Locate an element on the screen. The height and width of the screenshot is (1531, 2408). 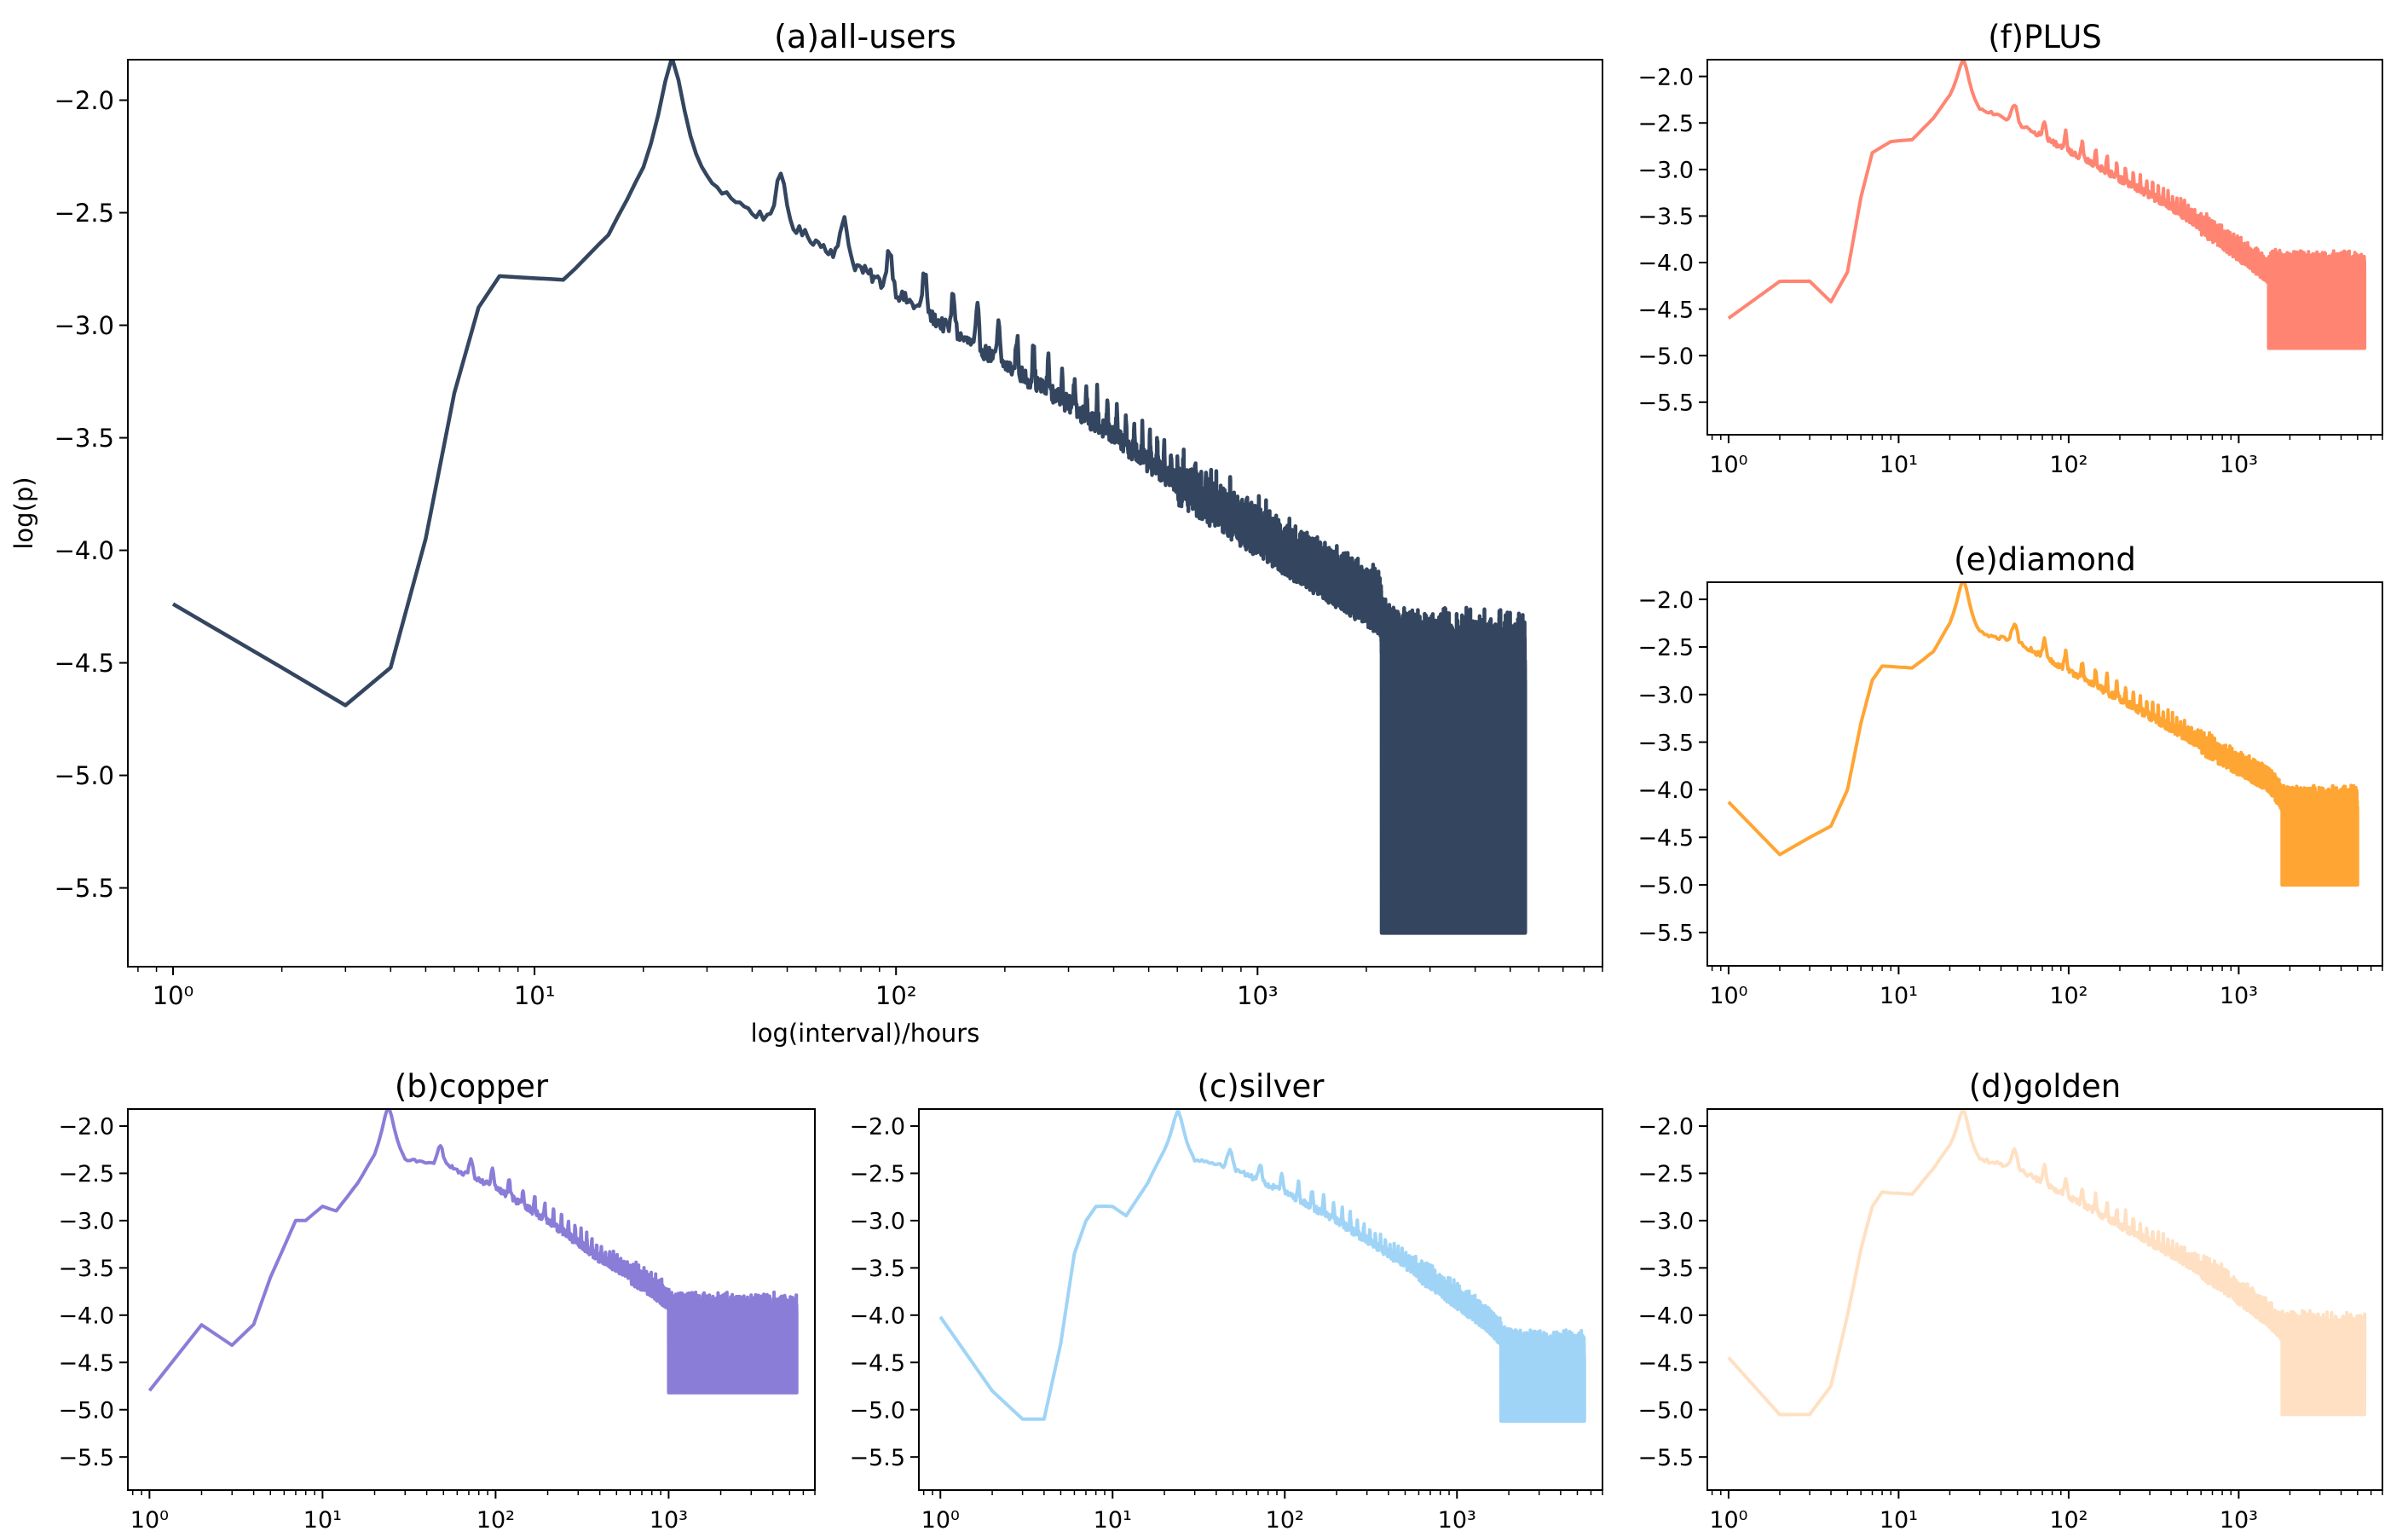
chart-title-b: (b)copper is located at coordinates (472, 1086).